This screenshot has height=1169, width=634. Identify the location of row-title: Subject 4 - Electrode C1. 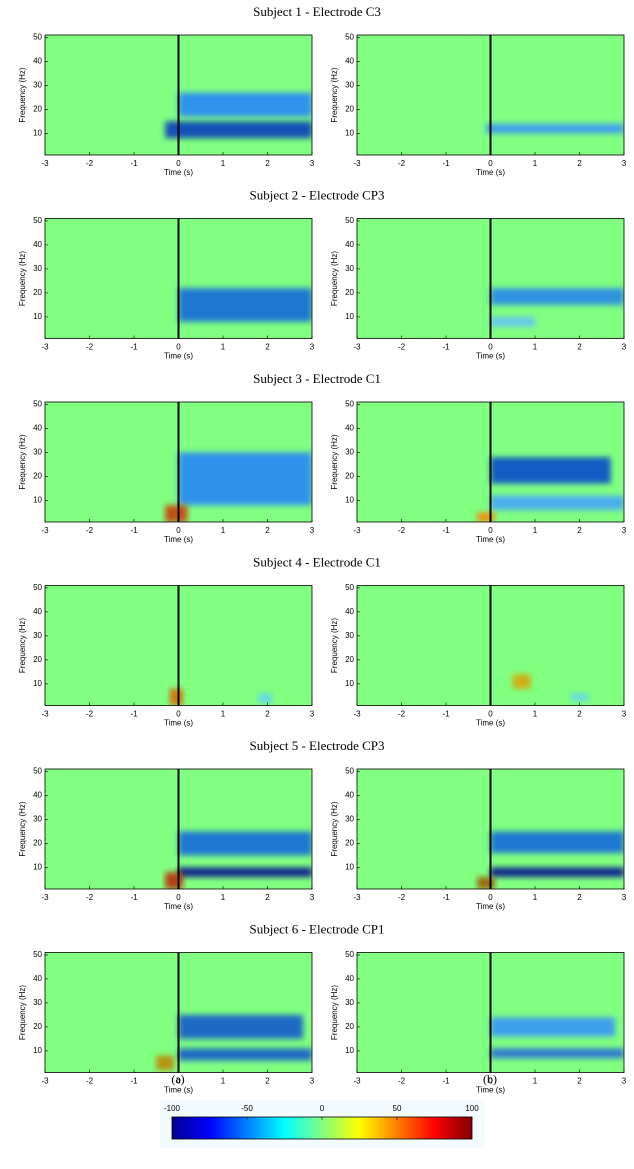
(317, 561).